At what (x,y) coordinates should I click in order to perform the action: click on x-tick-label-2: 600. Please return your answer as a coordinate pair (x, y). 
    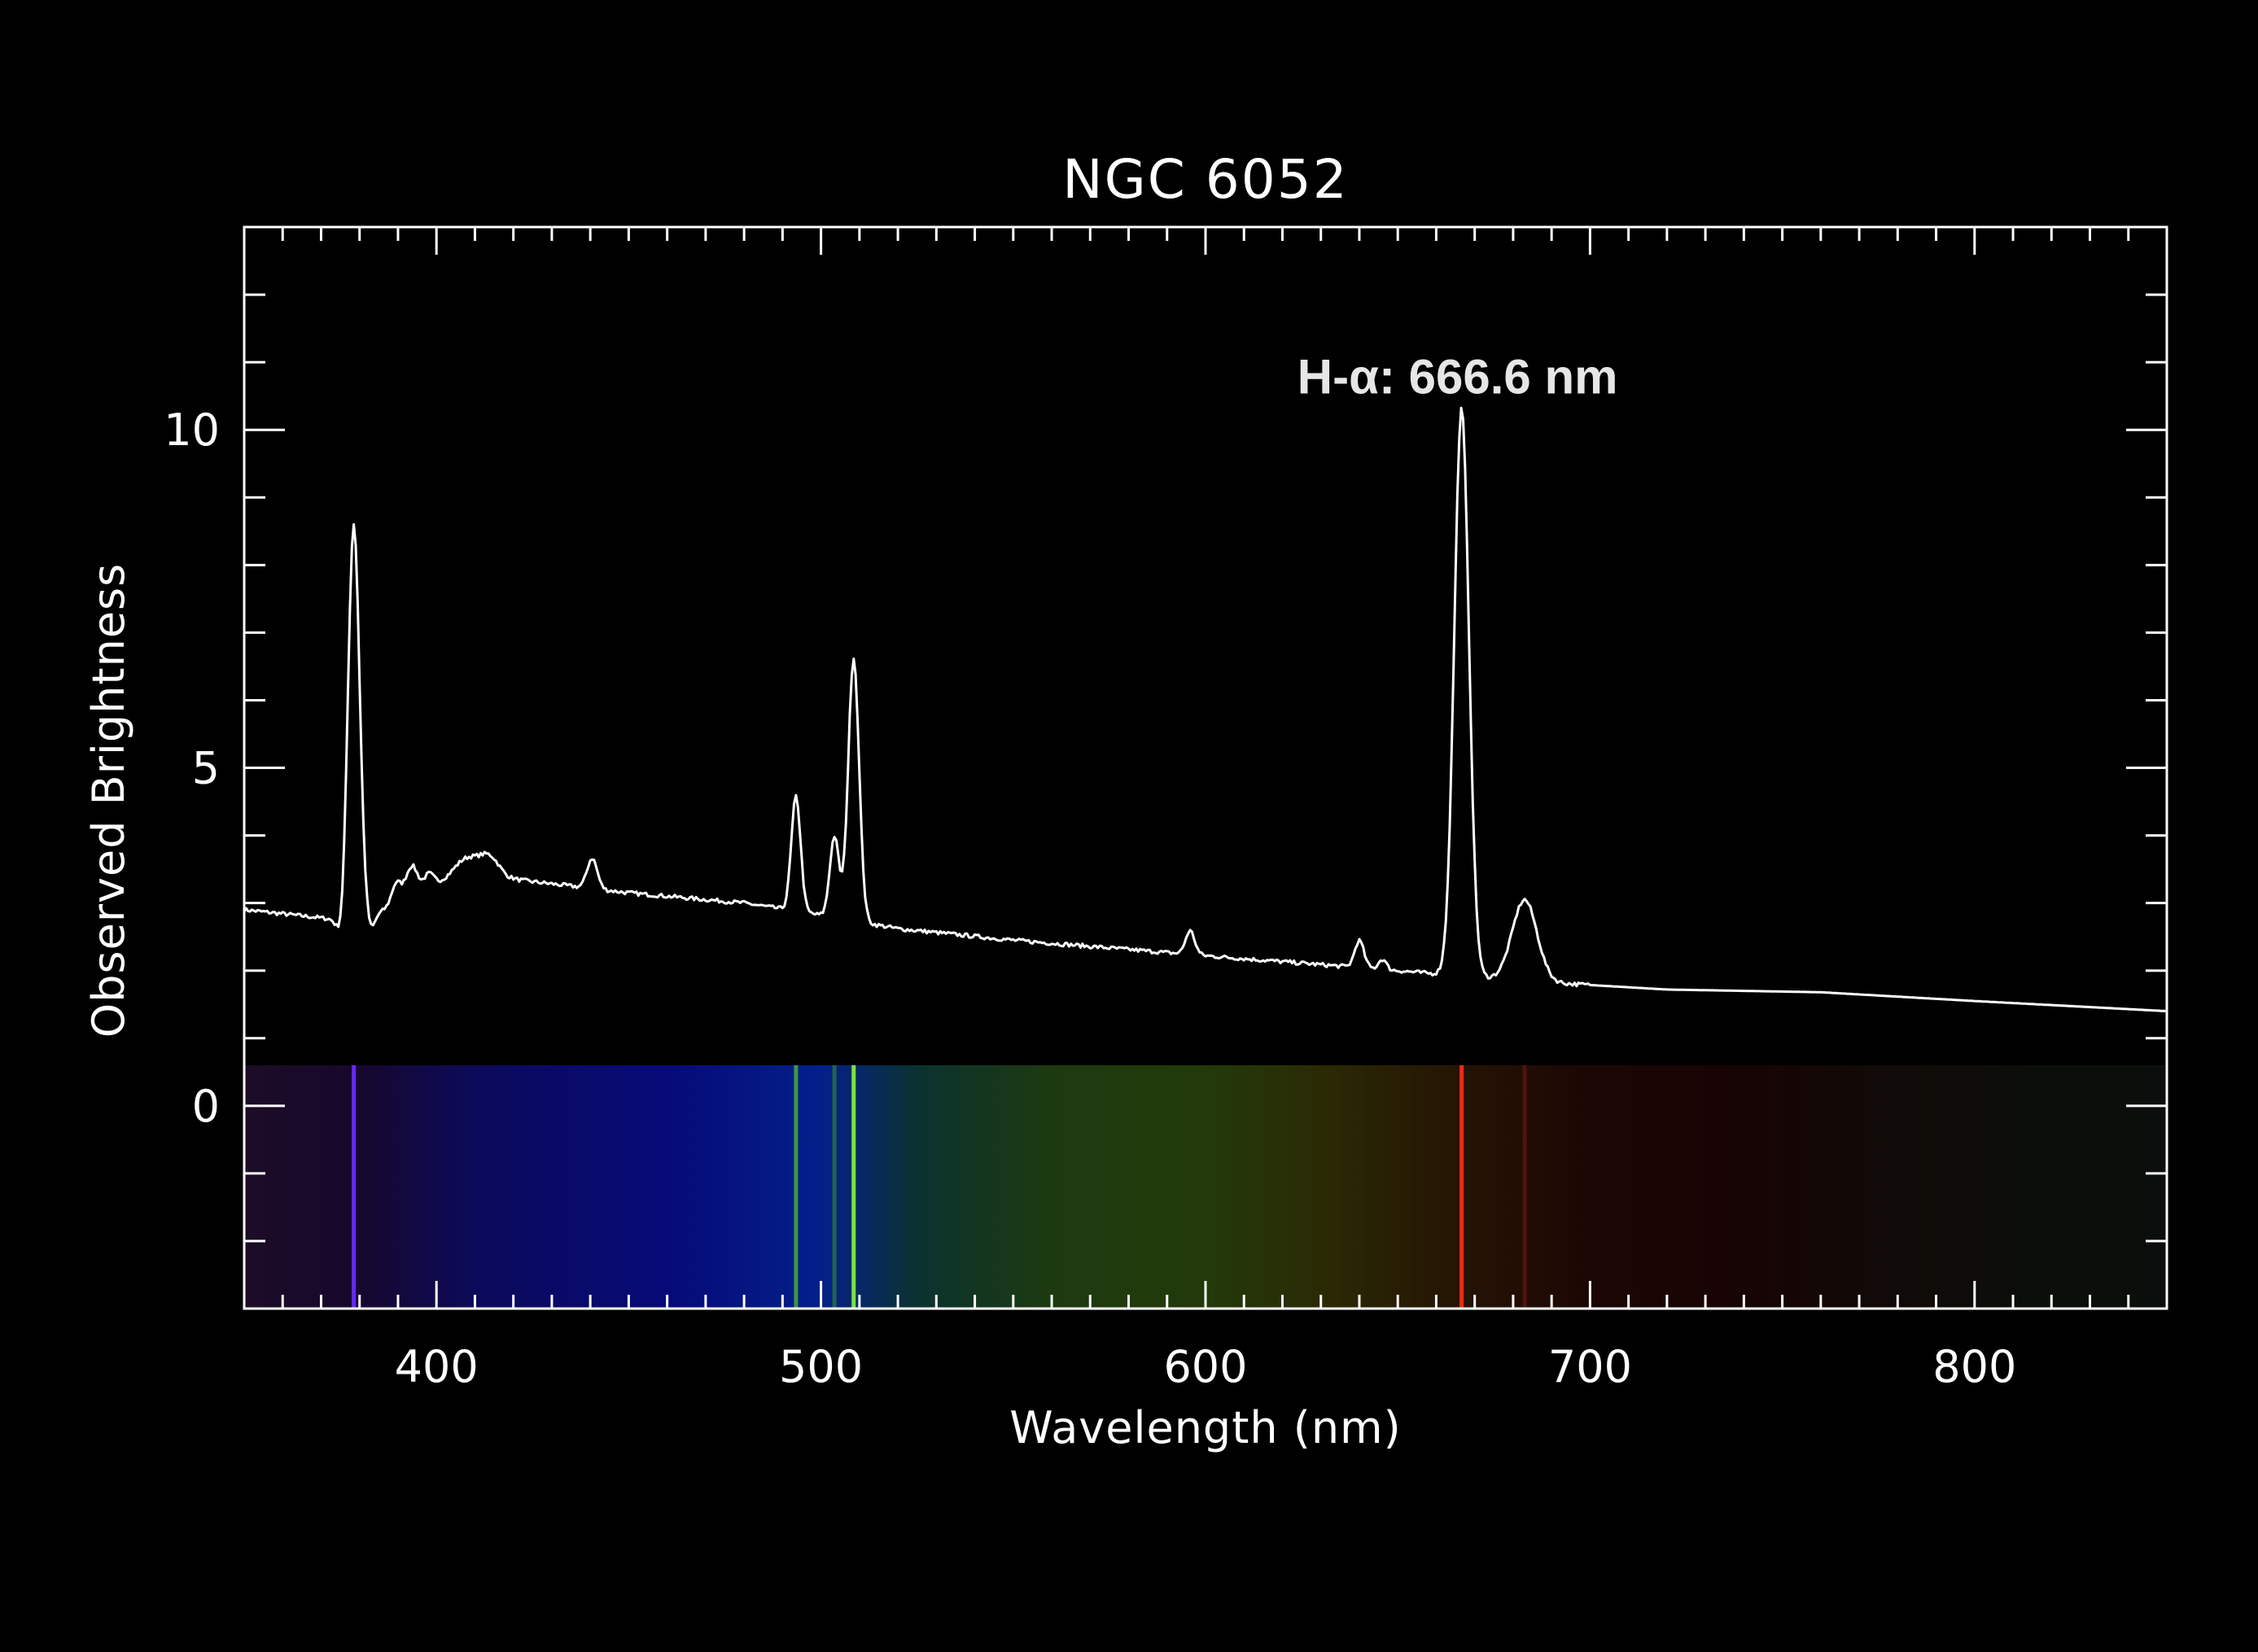
    Looking at the image, I should click on (1205, 1366).